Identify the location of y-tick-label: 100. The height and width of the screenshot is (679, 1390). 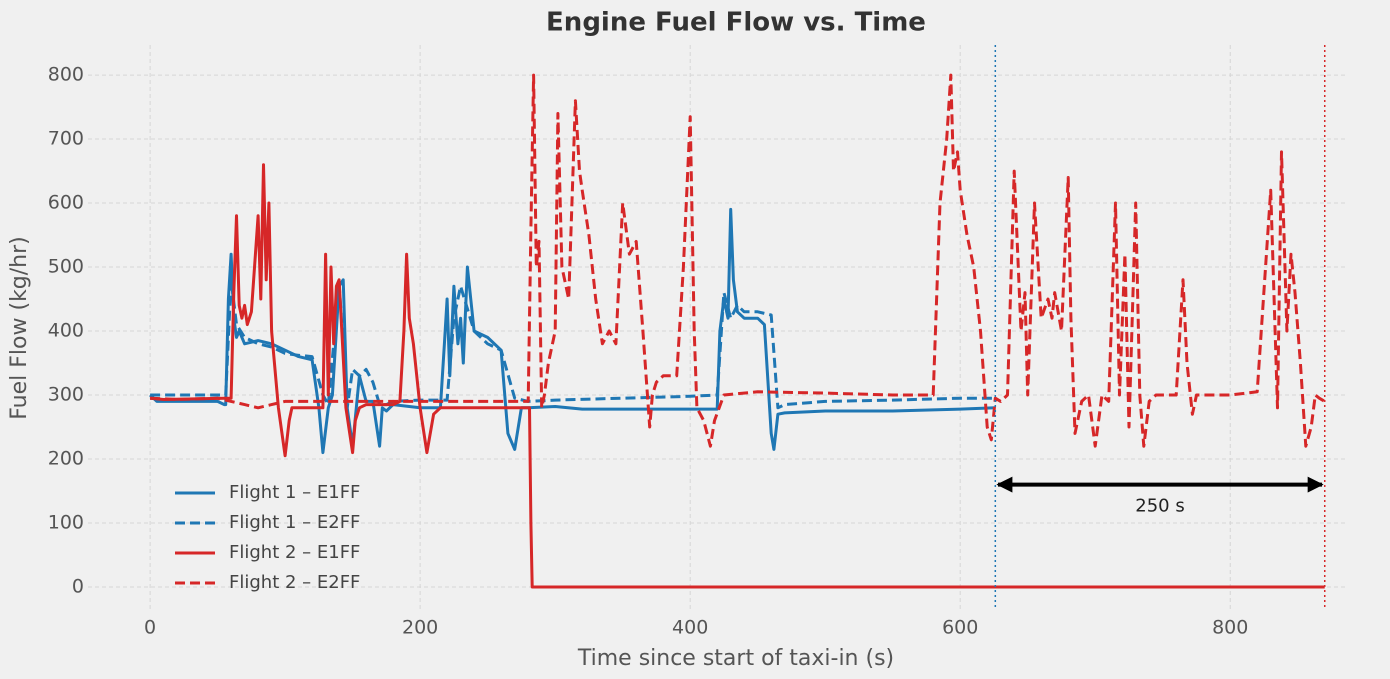
(66, 522).